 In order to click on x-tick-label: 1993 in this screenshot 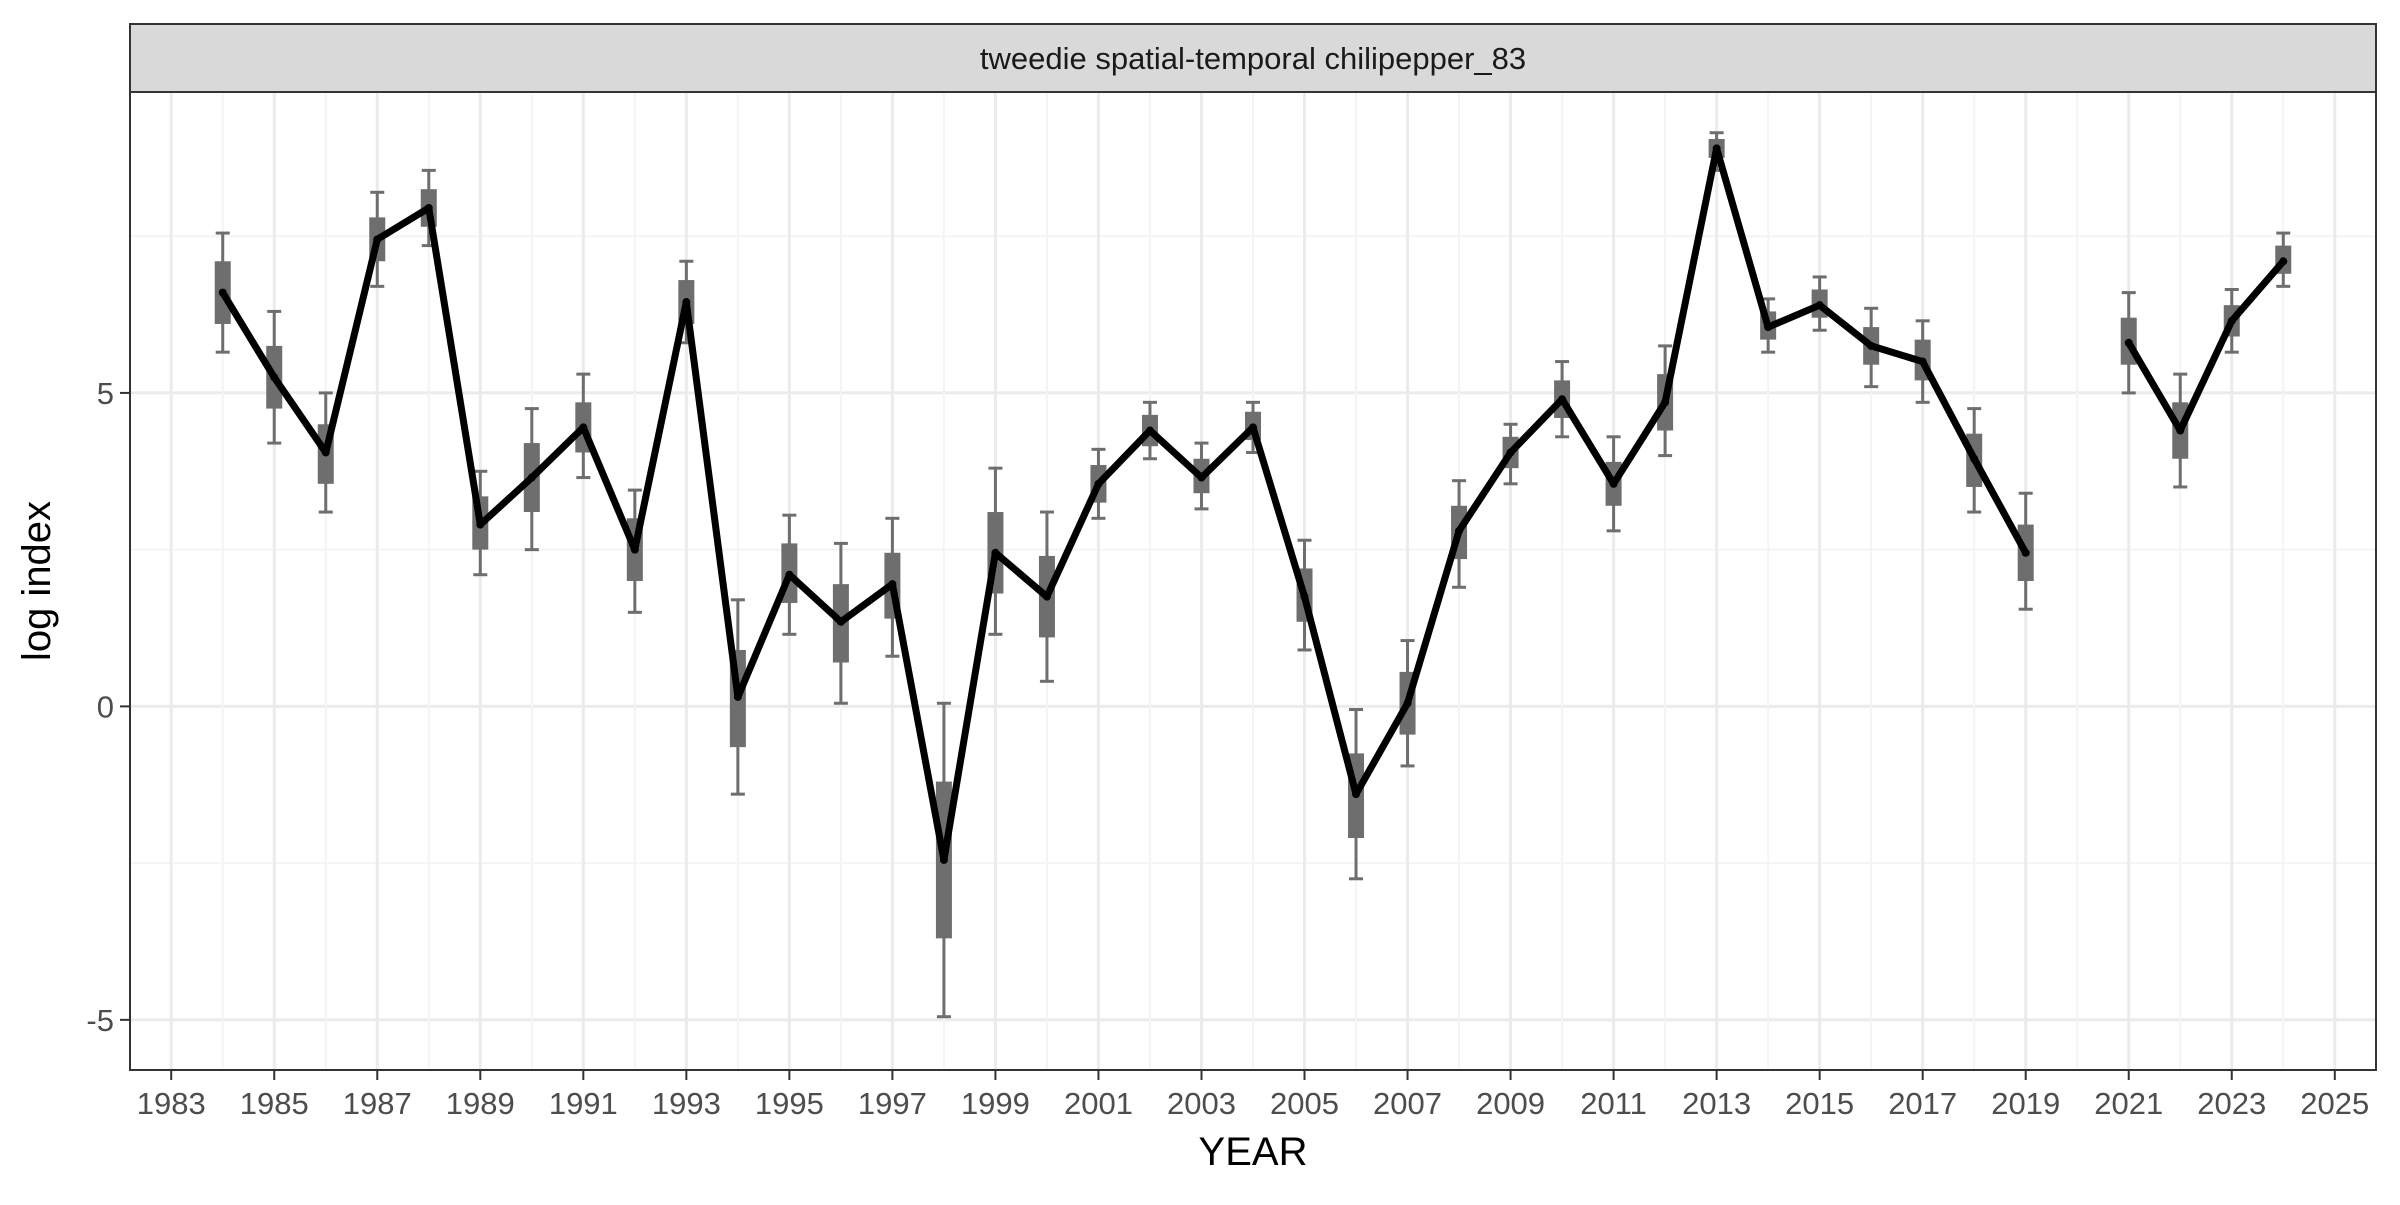, I will do `click(686, 1103)`.